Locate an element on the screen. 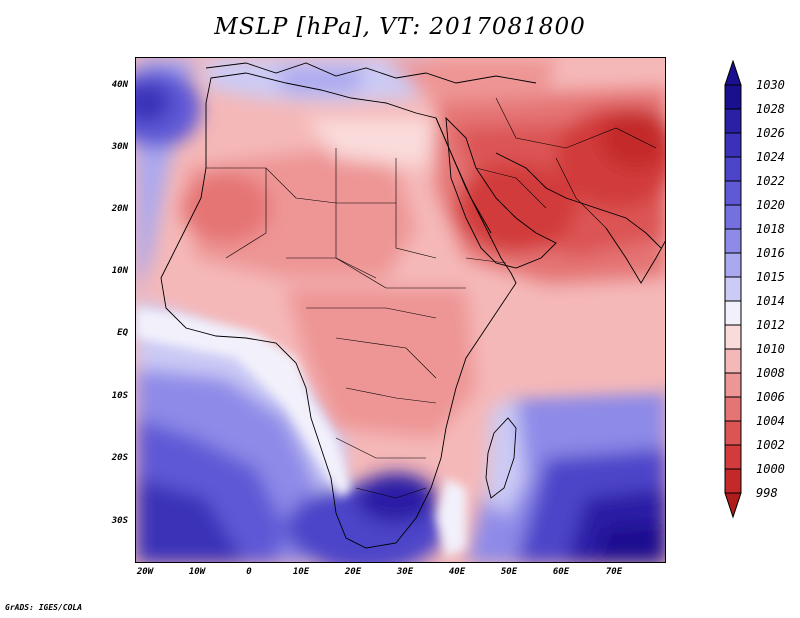  colorbar-label: 1030 is located at coordinates (770, 85).